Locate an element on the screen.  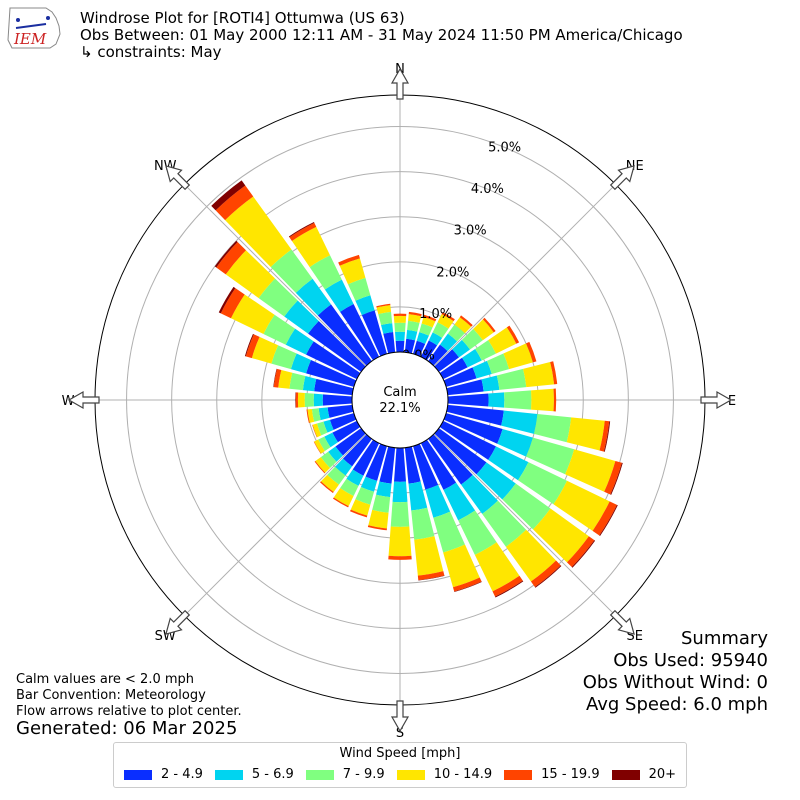
bar-dir300-bin3 is located at coordinates (252, 314).